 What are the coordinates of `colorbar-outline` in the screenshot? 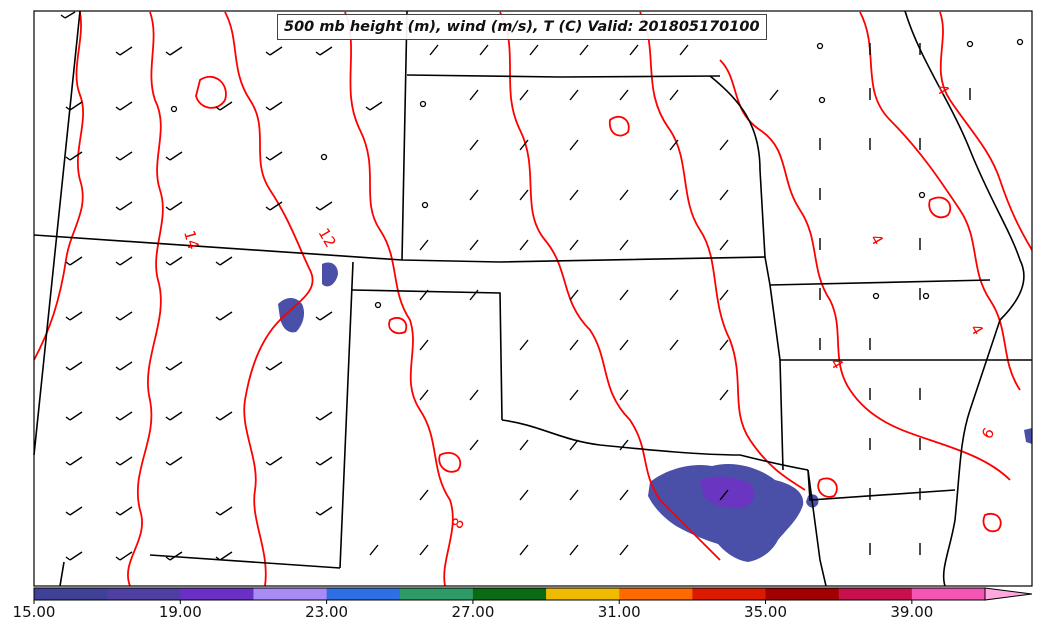 It's located at (509, 594).